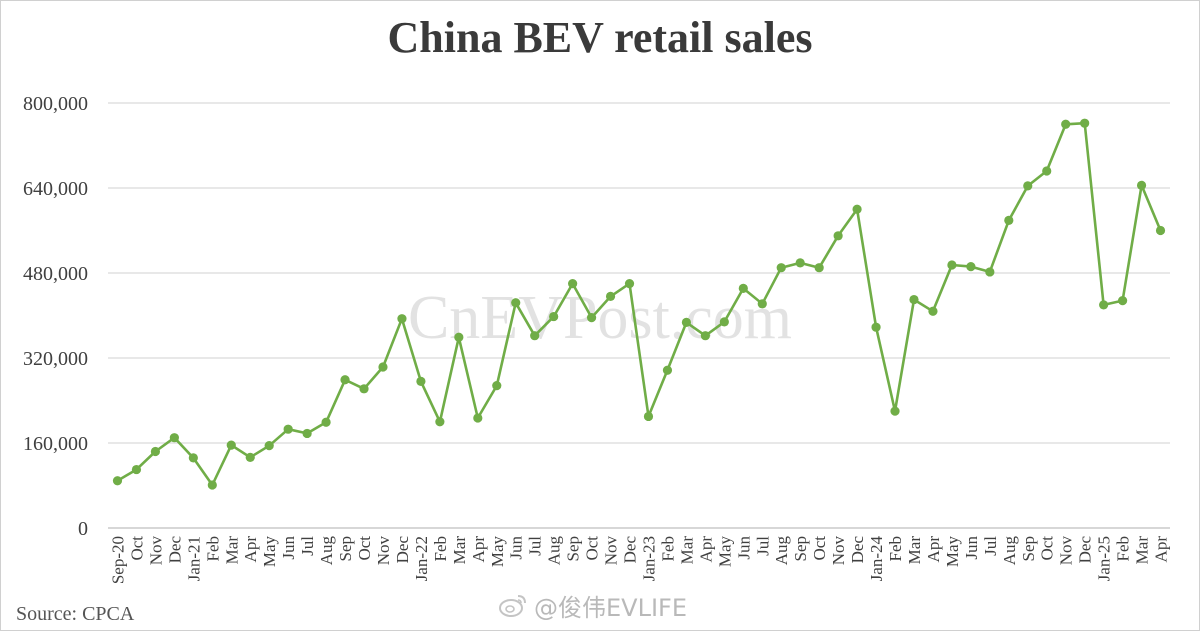 Image resolution: width=1200 pixels, height=631 pixels. I want to click on x-tick-label: Jan-25, so click(1104, 558).